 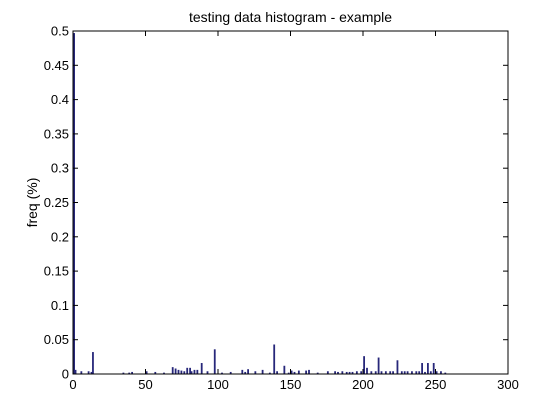 What do you see at coordinates (32, 203) in the screenshot?
I see `y-axis-label: freq (%)` at bounding box center [32, 203].